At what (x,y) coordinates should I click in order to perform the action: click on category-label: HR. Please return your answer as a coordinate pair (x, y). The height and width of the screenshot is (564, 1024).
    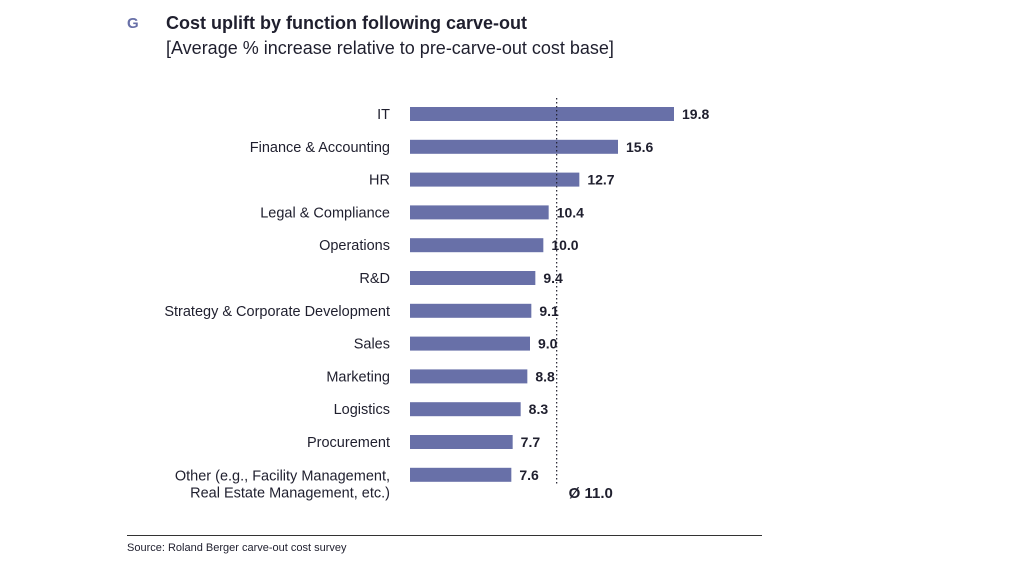
    Looking at the image, I should click on (379, 181).